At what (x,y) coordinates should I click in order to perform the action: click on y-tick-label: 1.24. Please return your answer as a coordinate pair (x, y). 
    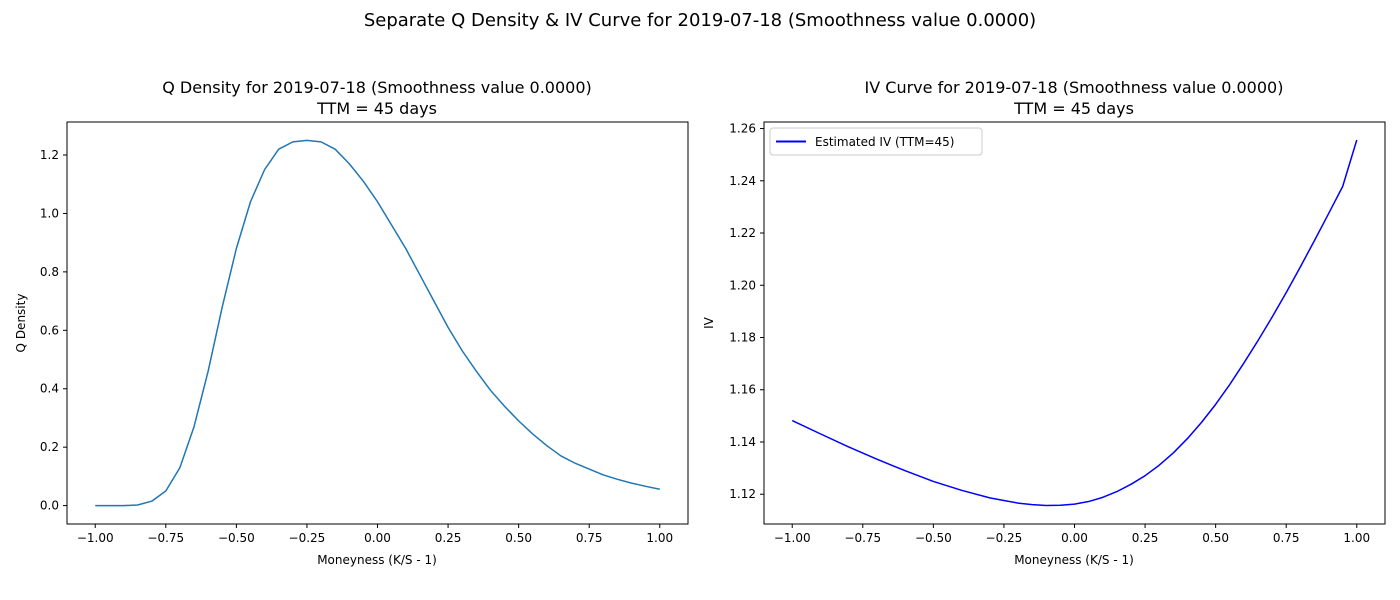
    Looking at the image, I should click on (742, 181).